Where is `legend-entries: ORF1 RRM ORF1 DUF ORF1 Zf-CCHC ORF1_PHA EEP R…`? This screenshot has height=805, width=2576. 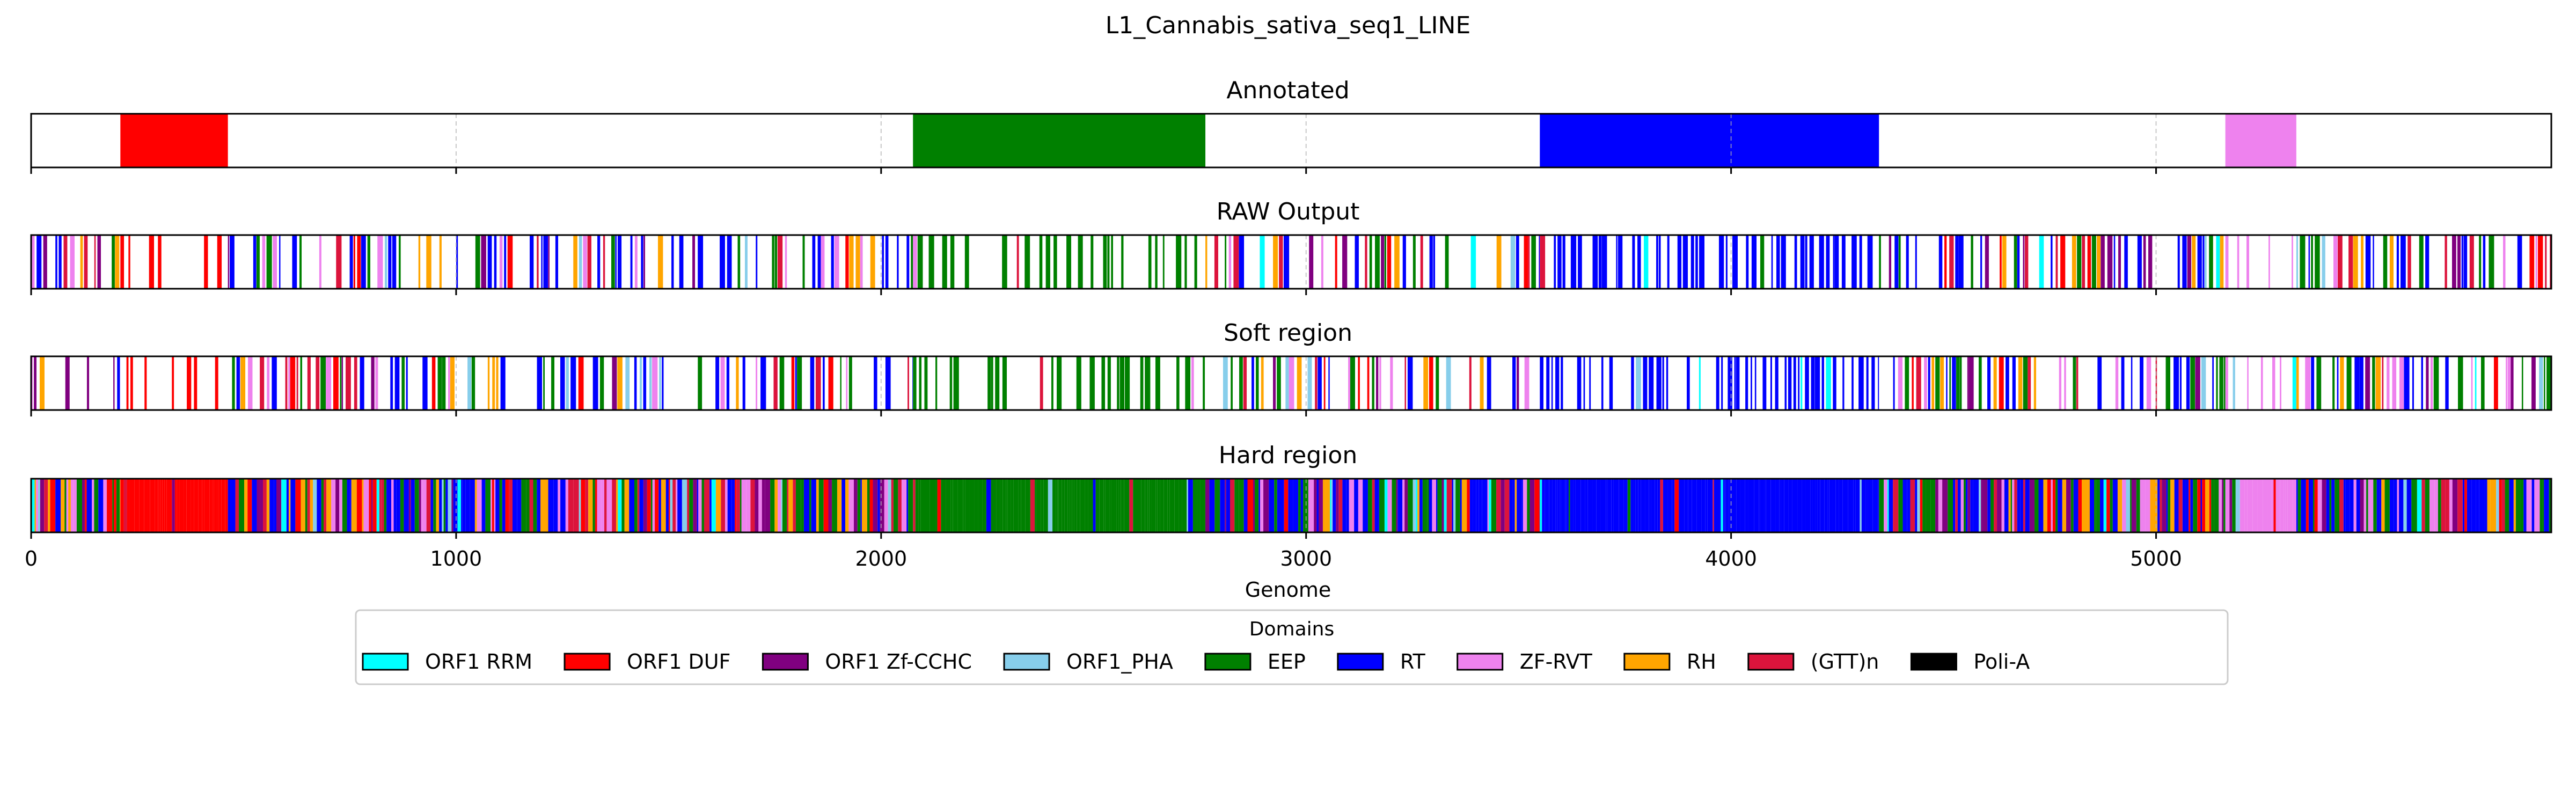 legend-entries: ORF1 RRM ORF1 DUF ORF1 Zf-CCHC ORF1_PHA EEP R… is located at coordinates (1196, 662).